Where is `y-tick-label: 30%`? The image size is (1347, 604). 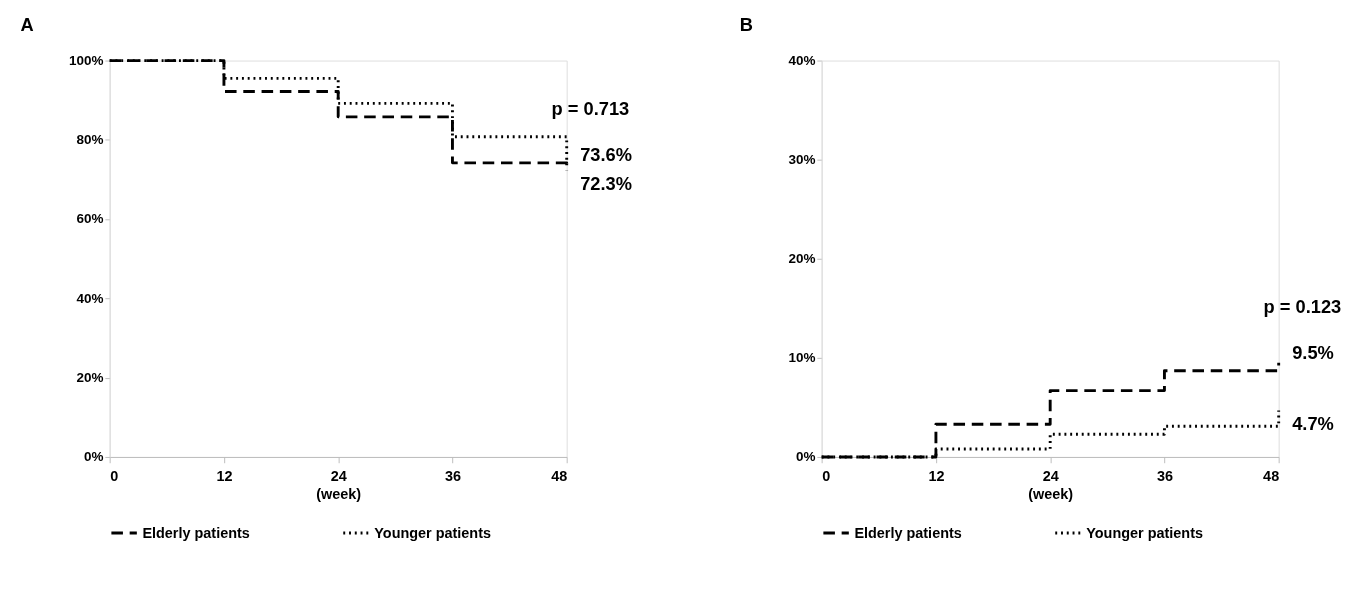
y-tick-label: 30% is located at coordinates (802, 160).